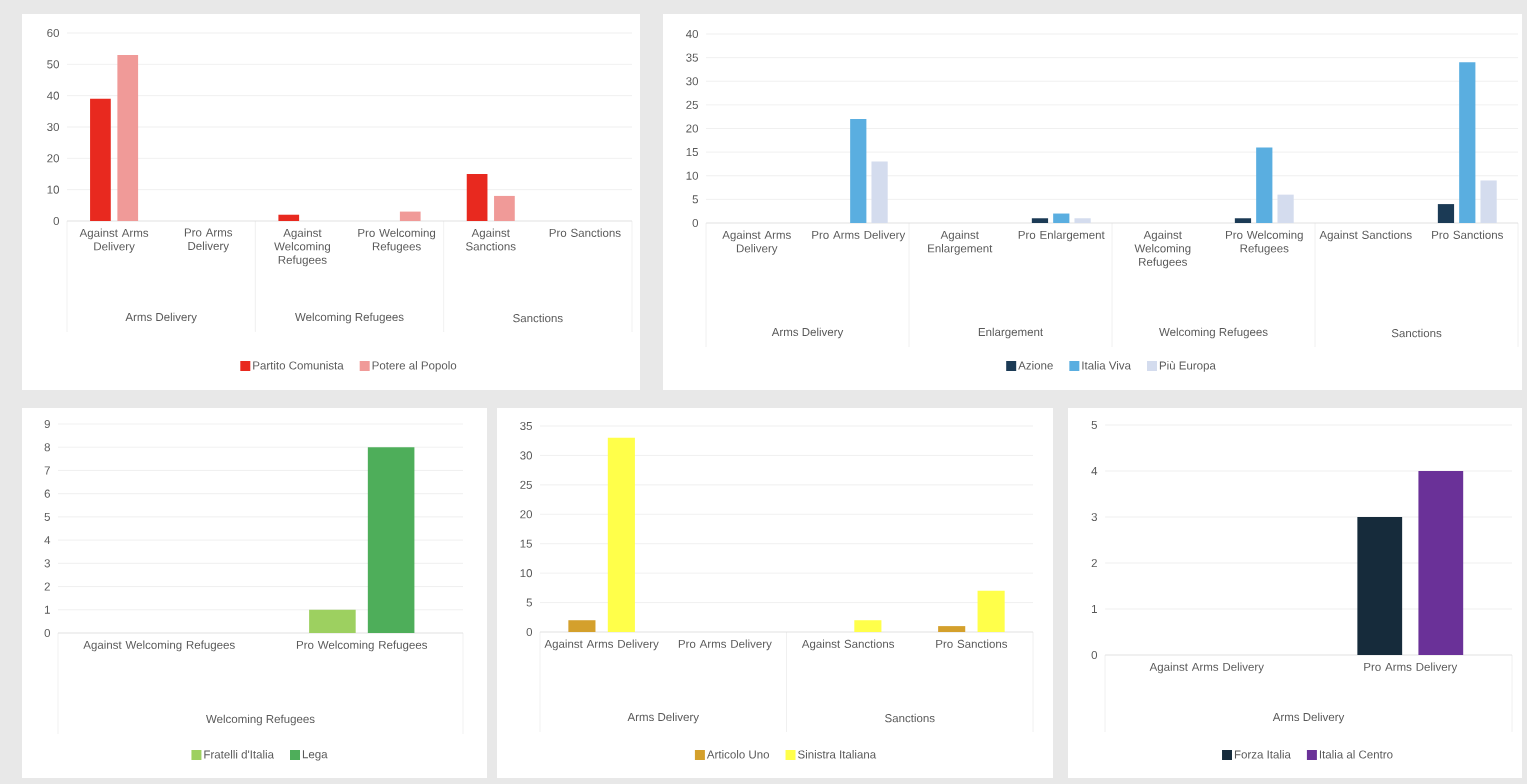  What do you see at coordinates (315, 755) in the screenshot?
I see `legend-label: Lega` at bounding box center [315, 755].